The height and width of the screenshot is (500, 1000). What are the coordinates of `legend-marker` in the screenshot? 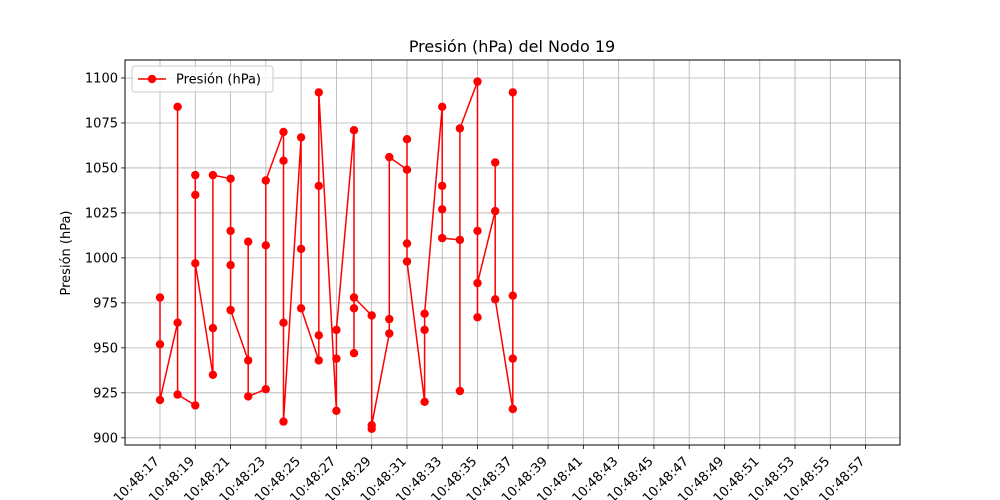 It's located at (152, 79).